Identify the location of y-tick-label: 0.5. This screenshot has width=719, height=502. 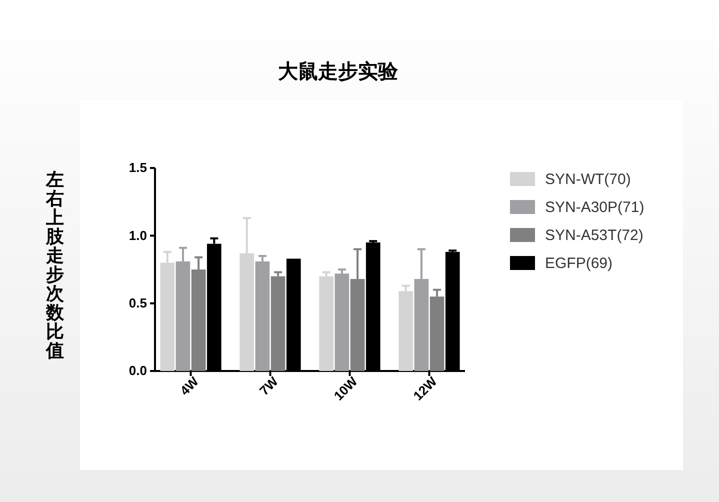
(137, 302).